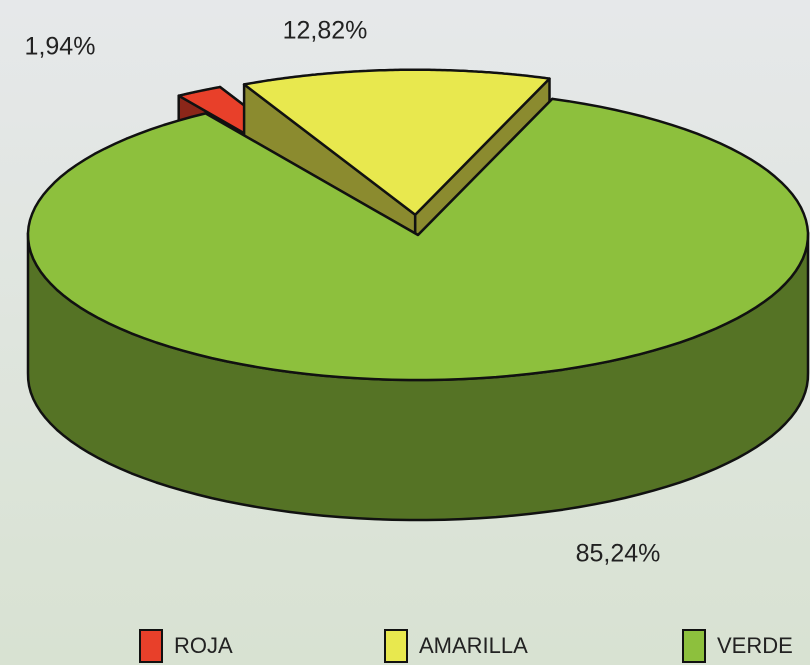  I want to click on data-label: 12,82%, so click(325, 31).